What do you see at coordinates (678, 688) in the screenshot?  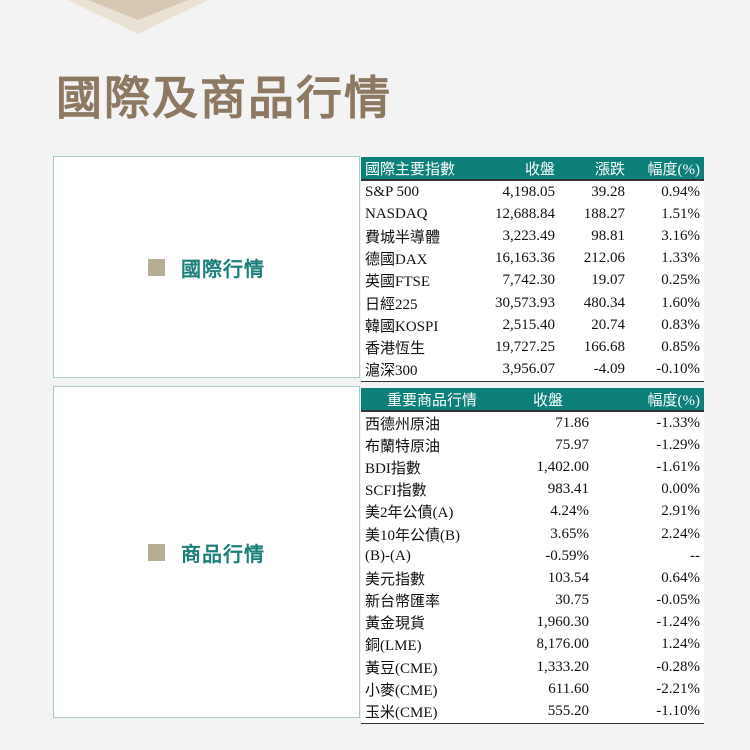 I see `value-cell: -2.21%` at bounding box center [678, 688].